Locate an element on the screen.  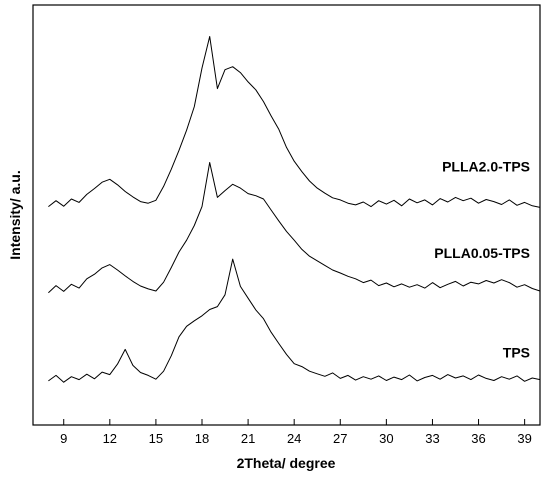
series-label: PLLA0.05-TPS is located at coordinates (482, 253).